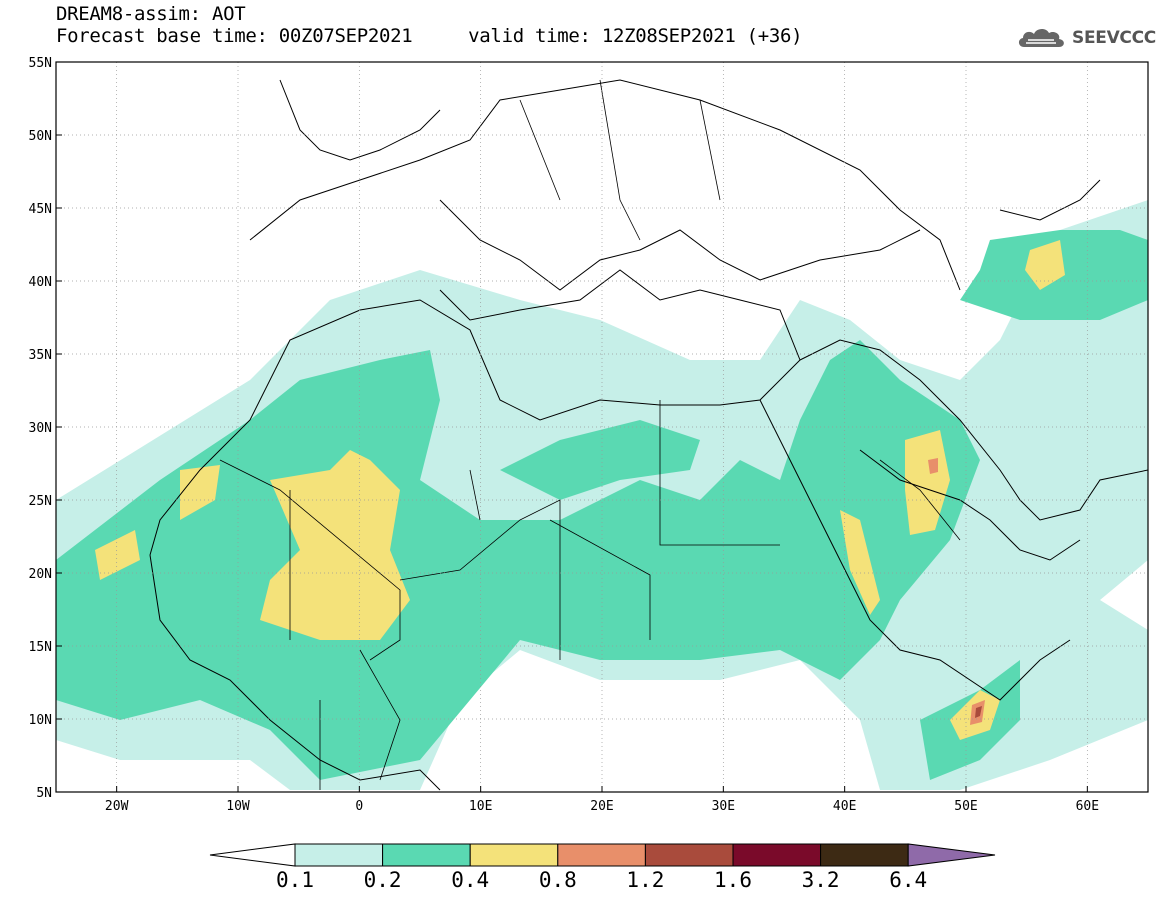 This screenshot has width=1165, height=905. I want to click on colorbar-max-arrow, so click(951, 855).